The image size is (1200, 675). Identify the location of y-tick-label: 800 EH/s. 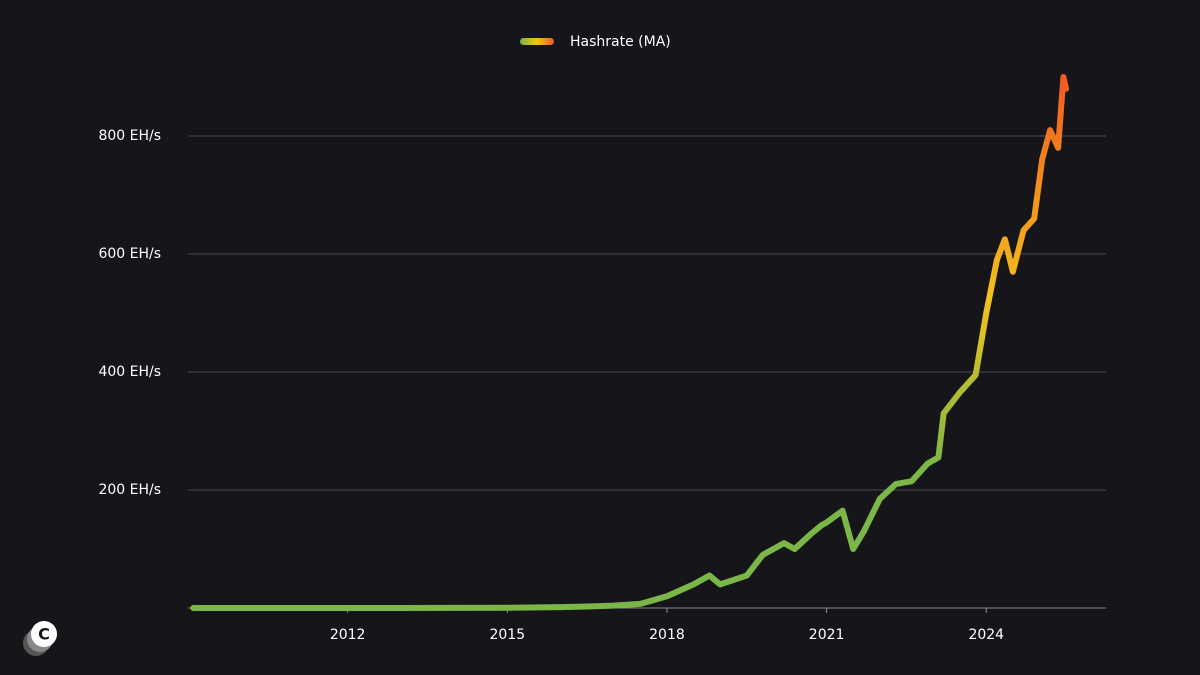
(129, 136).